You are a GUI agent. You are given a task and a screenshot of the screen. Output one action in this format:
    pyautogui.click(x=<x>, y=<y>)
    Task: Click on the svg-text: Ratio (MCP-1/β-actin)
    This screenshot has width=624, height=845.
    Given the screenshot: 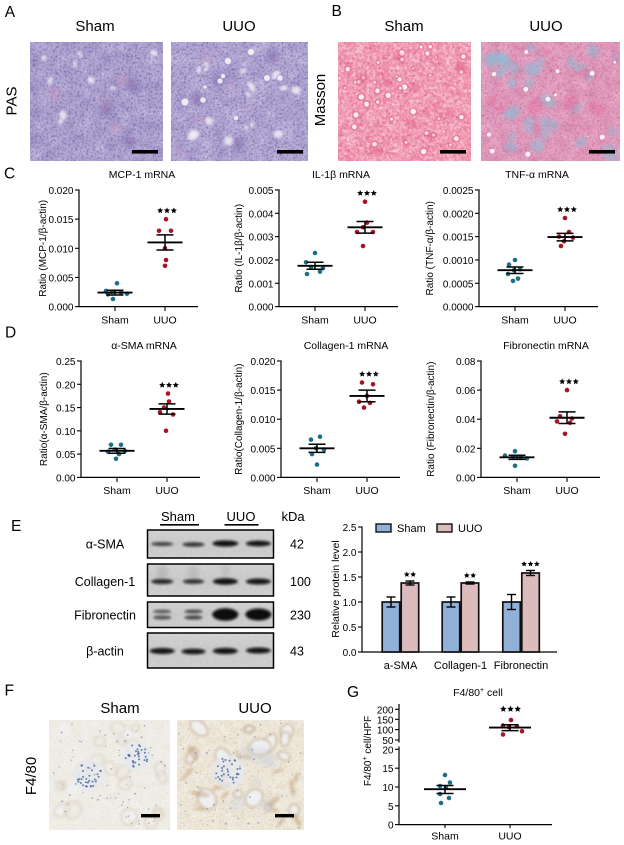 What is the action you would take?
    pyautogui.click(x=43, y=248)
    